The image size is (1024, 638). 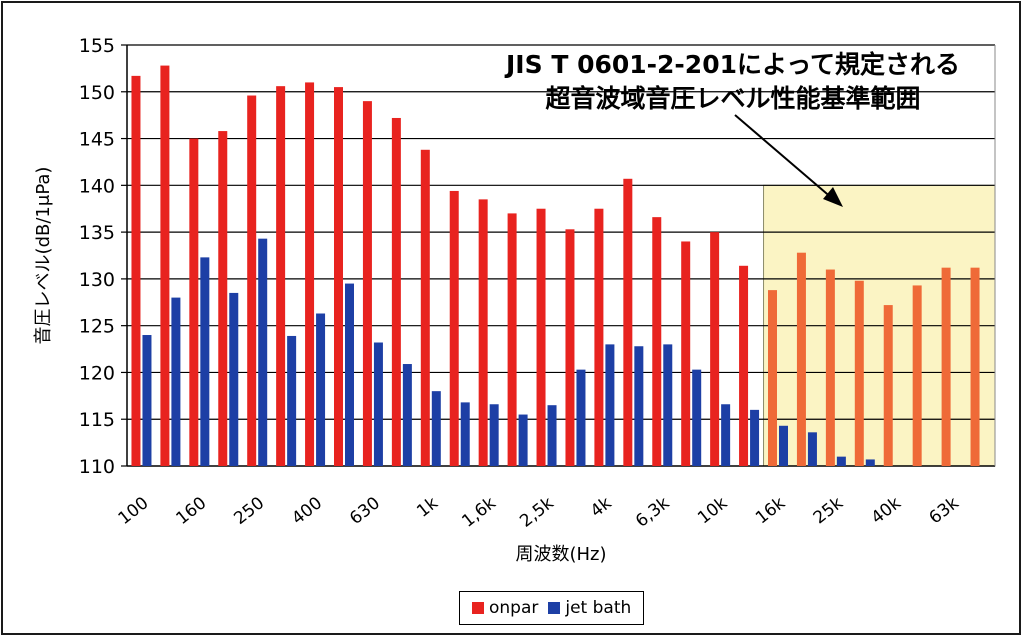 What do you see at coordinates (598, 608) in the screenshot?
I see `legend-label-jet-bath: jet bath` at bounding box center [598, 608].